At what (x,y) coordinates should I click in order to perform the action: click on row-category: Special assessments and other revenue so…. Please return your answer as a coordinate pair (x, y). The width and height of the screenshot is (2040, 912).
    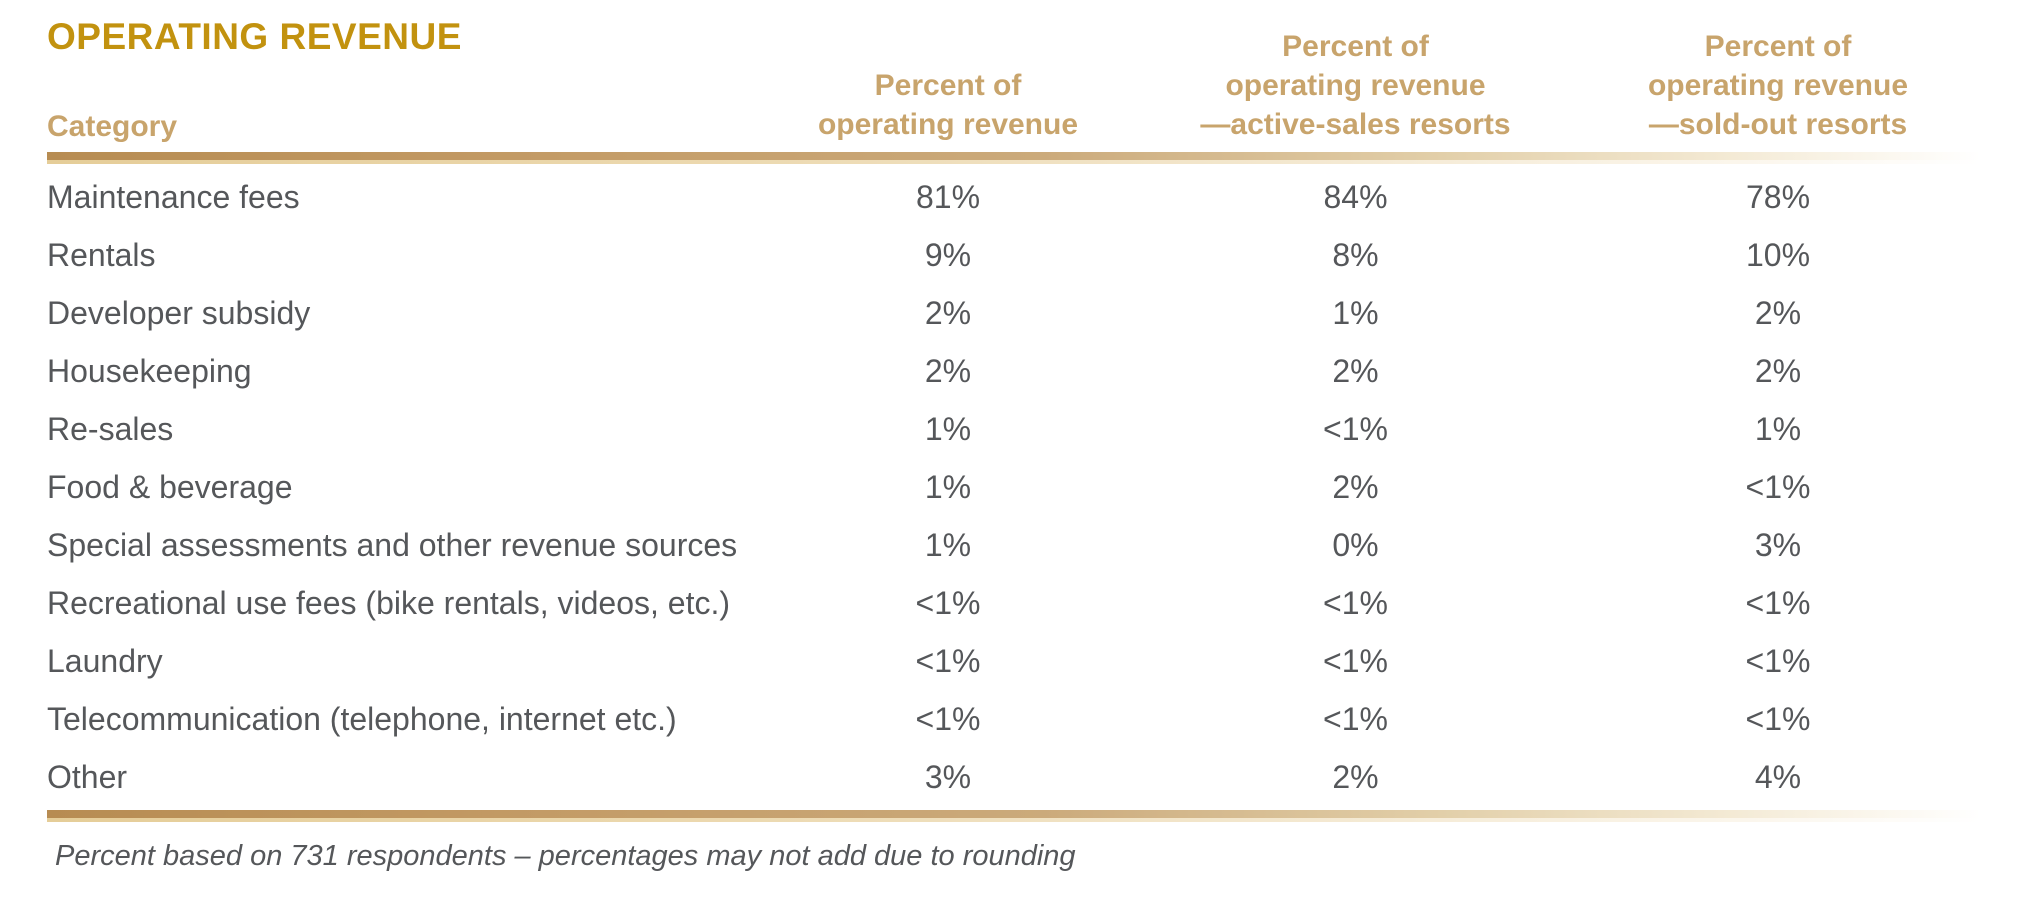
    Looking at the image, I should click on (392, 544).